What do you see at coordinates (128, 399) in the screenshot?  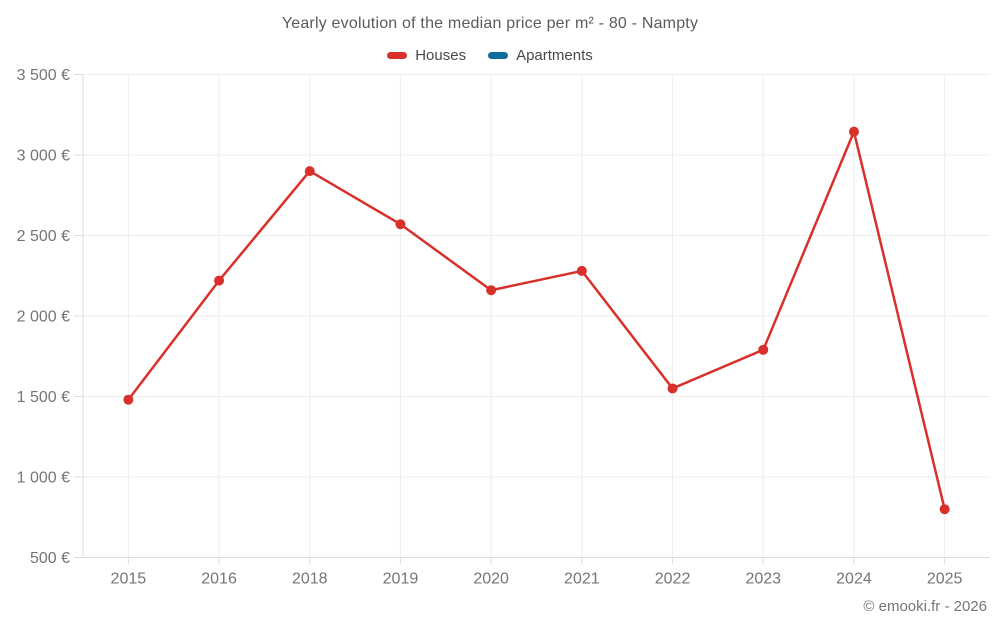 I see `data-point-houses-2015` at bounding box center [128, 399].